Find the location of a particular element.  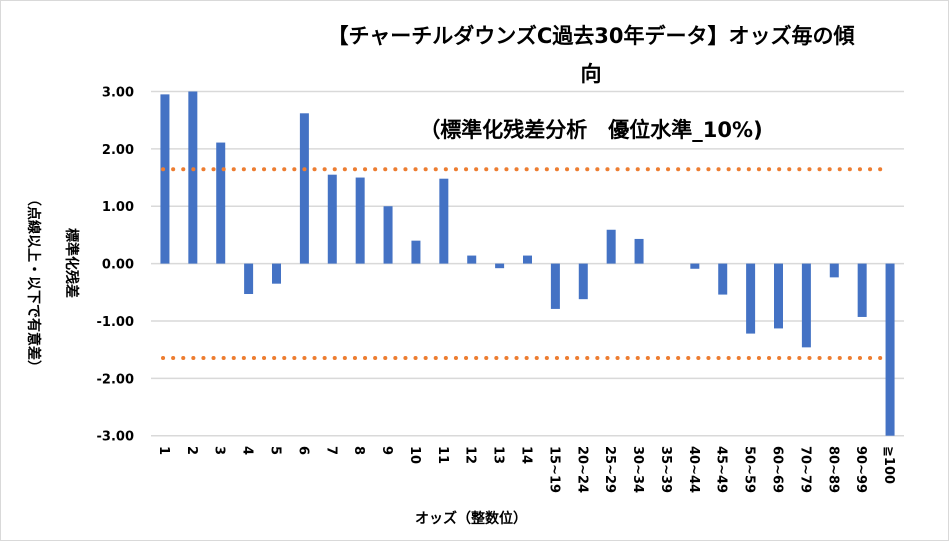

x-tick-label: 2 is located at coordinates (191, 450).